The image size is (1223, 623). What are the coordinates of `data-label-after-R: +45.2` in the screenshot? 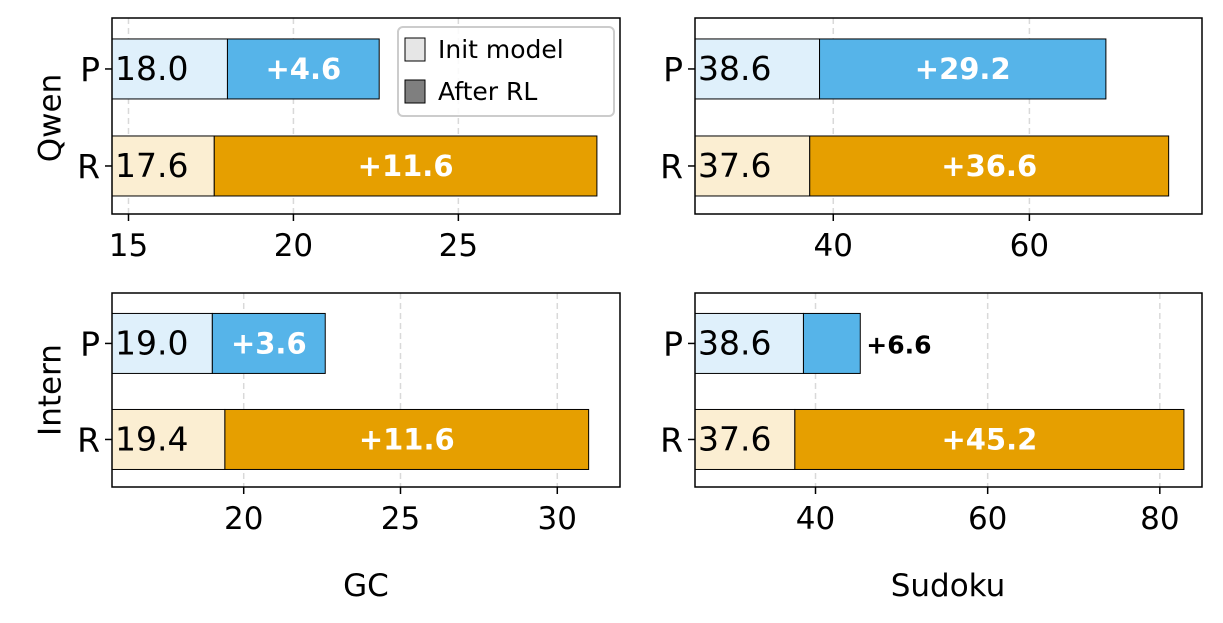 It's located at (989, 439).